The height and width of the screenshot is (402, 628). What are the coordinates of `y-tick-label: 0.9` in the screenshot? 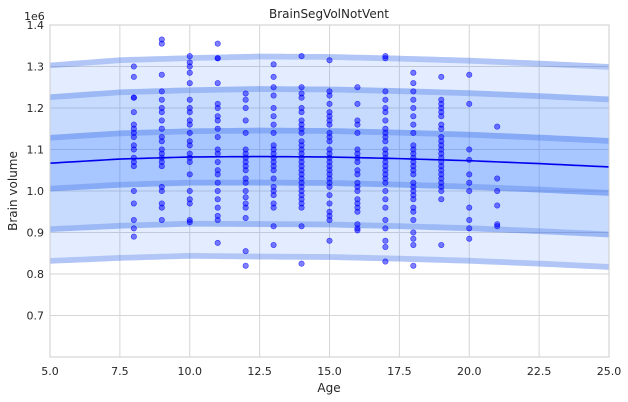 It's located at (36, 233).